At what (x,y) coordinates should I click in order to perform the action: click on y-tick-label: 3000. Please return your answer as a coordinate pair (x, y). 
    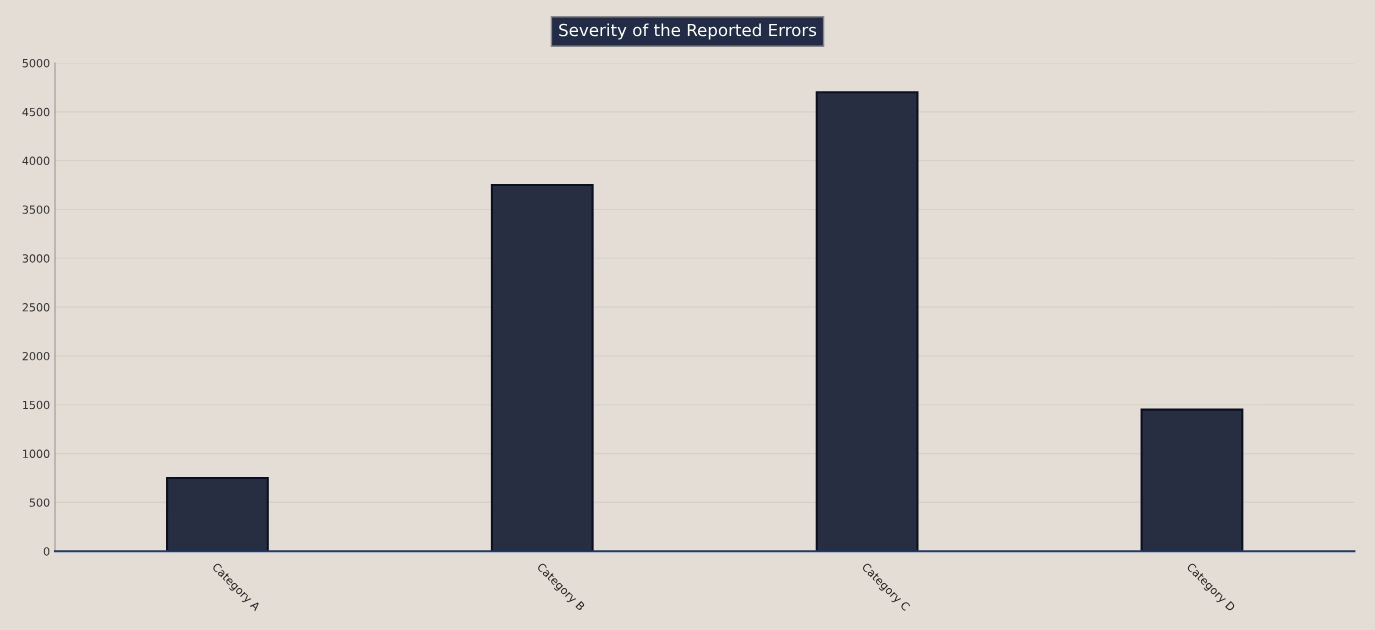
    Looking at the image, I should click on (36, 258).